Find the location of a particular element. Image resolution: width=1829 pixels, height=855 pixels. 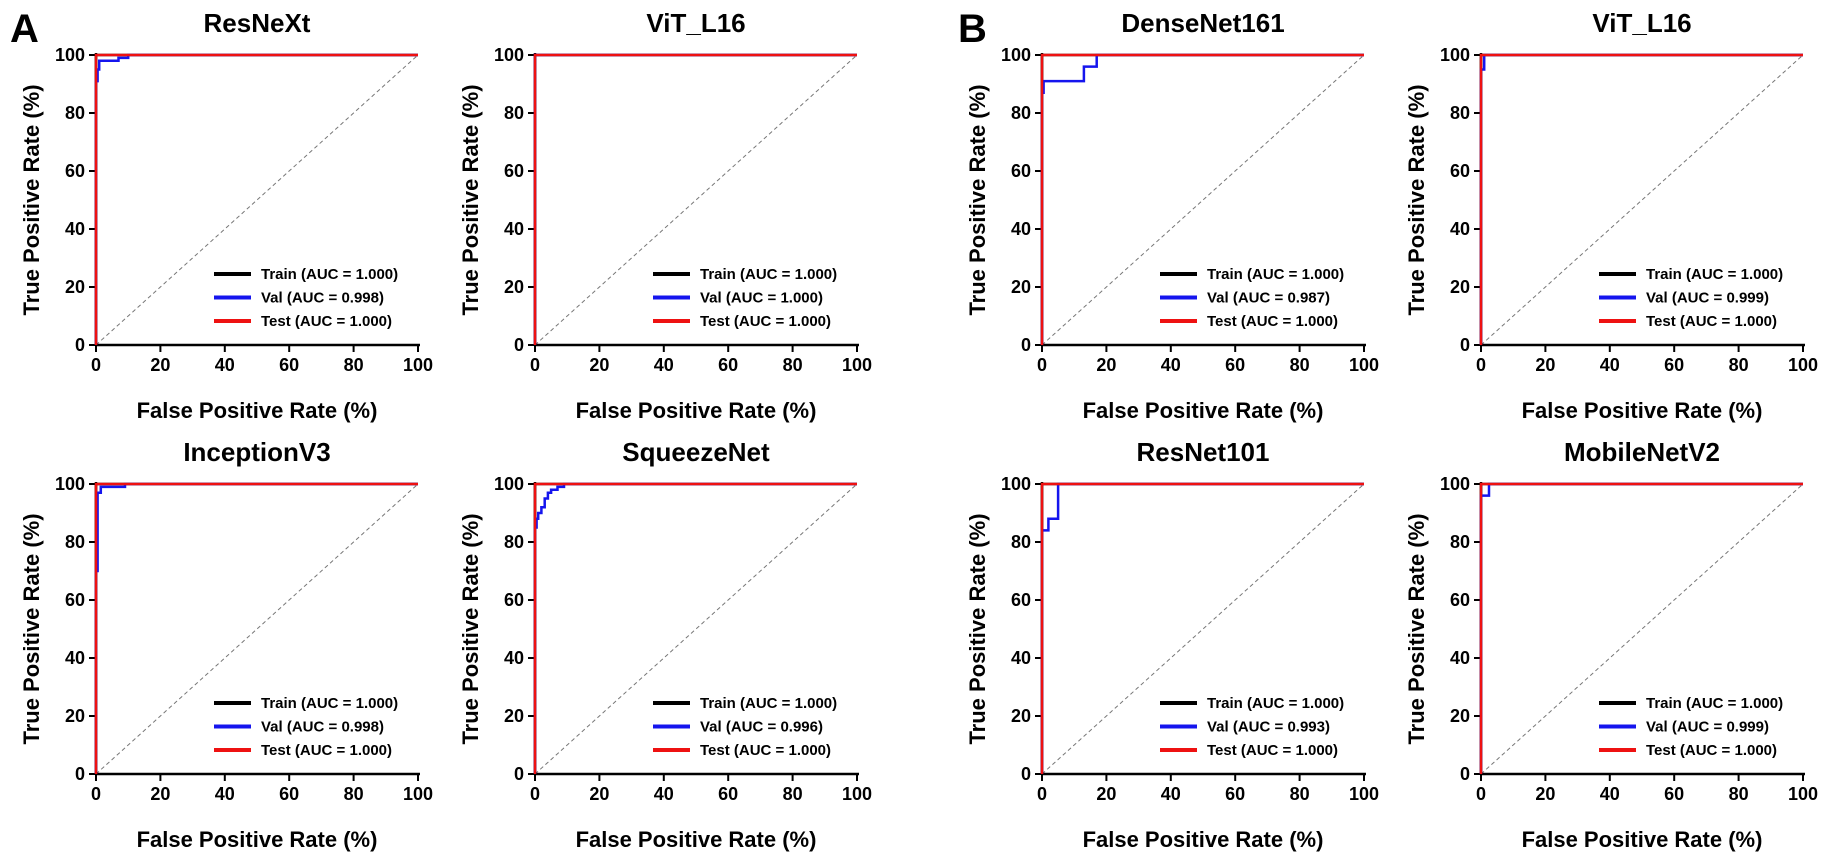

legend-entry-val: Val (AUC = 1.000) is located at coordinates (761, 298).